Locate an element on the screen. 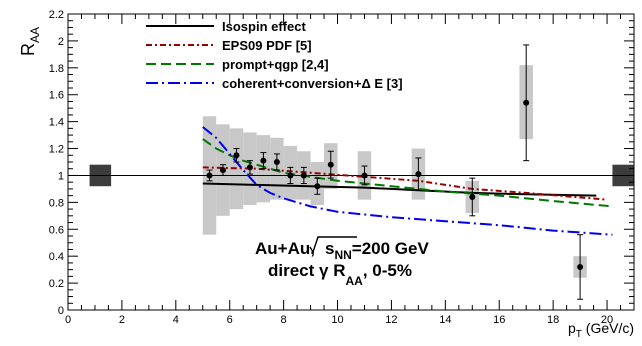  y-tick-label: 1.2 is located at coordinates (56, 150).